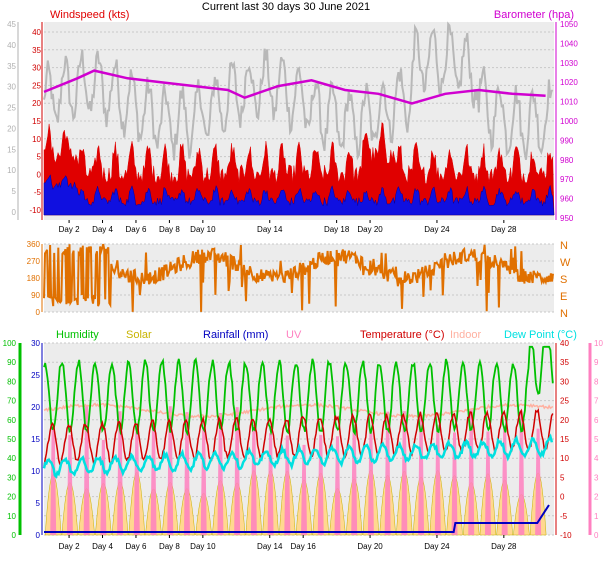 The width and height of the screenshot is (608, 561). Describe the element at coordinates (596, 401) in the screenshot. I see `uv-tick-label: 7` at that location.